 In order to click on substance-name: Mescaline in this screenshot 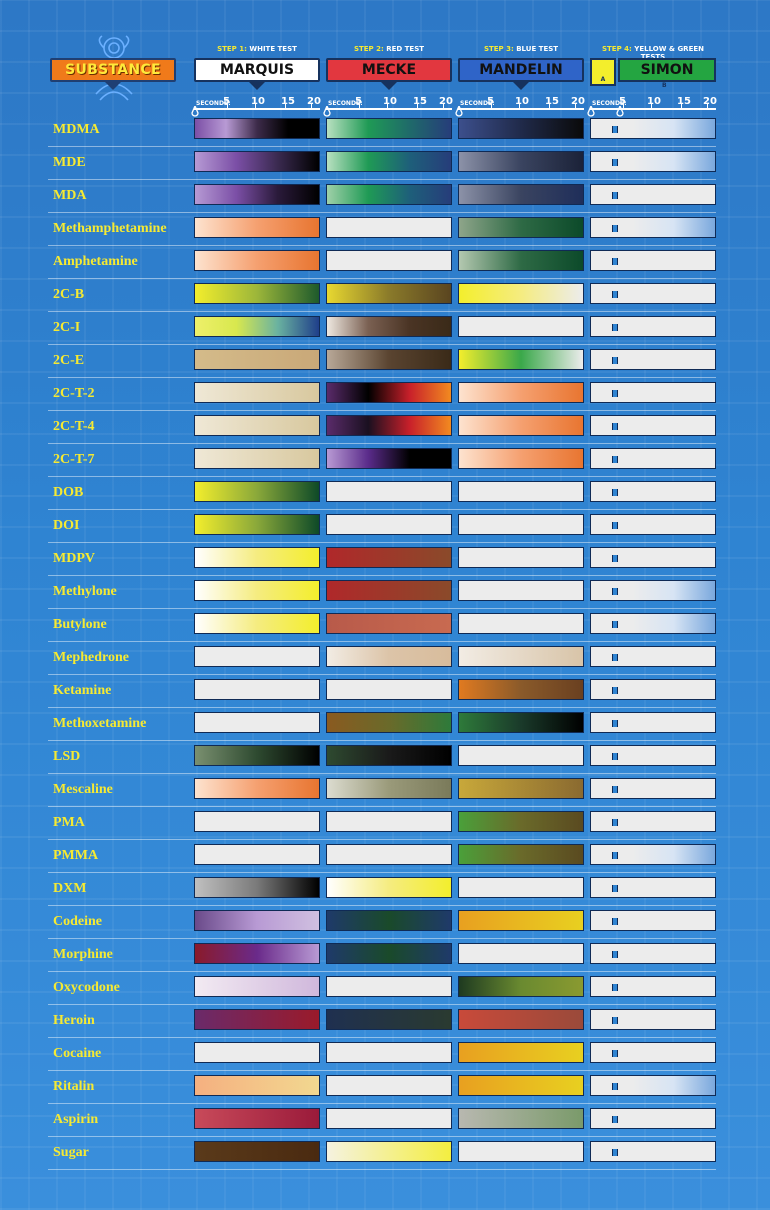, I will do `click(83, 789)`.